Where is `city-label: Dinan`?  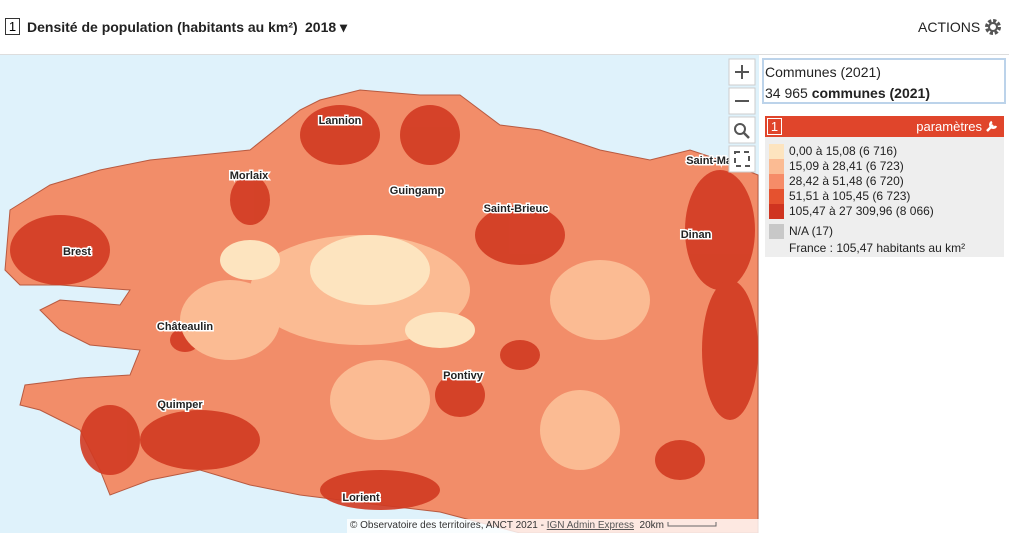
city-label: Dinan is located at coordinates (696, 235).